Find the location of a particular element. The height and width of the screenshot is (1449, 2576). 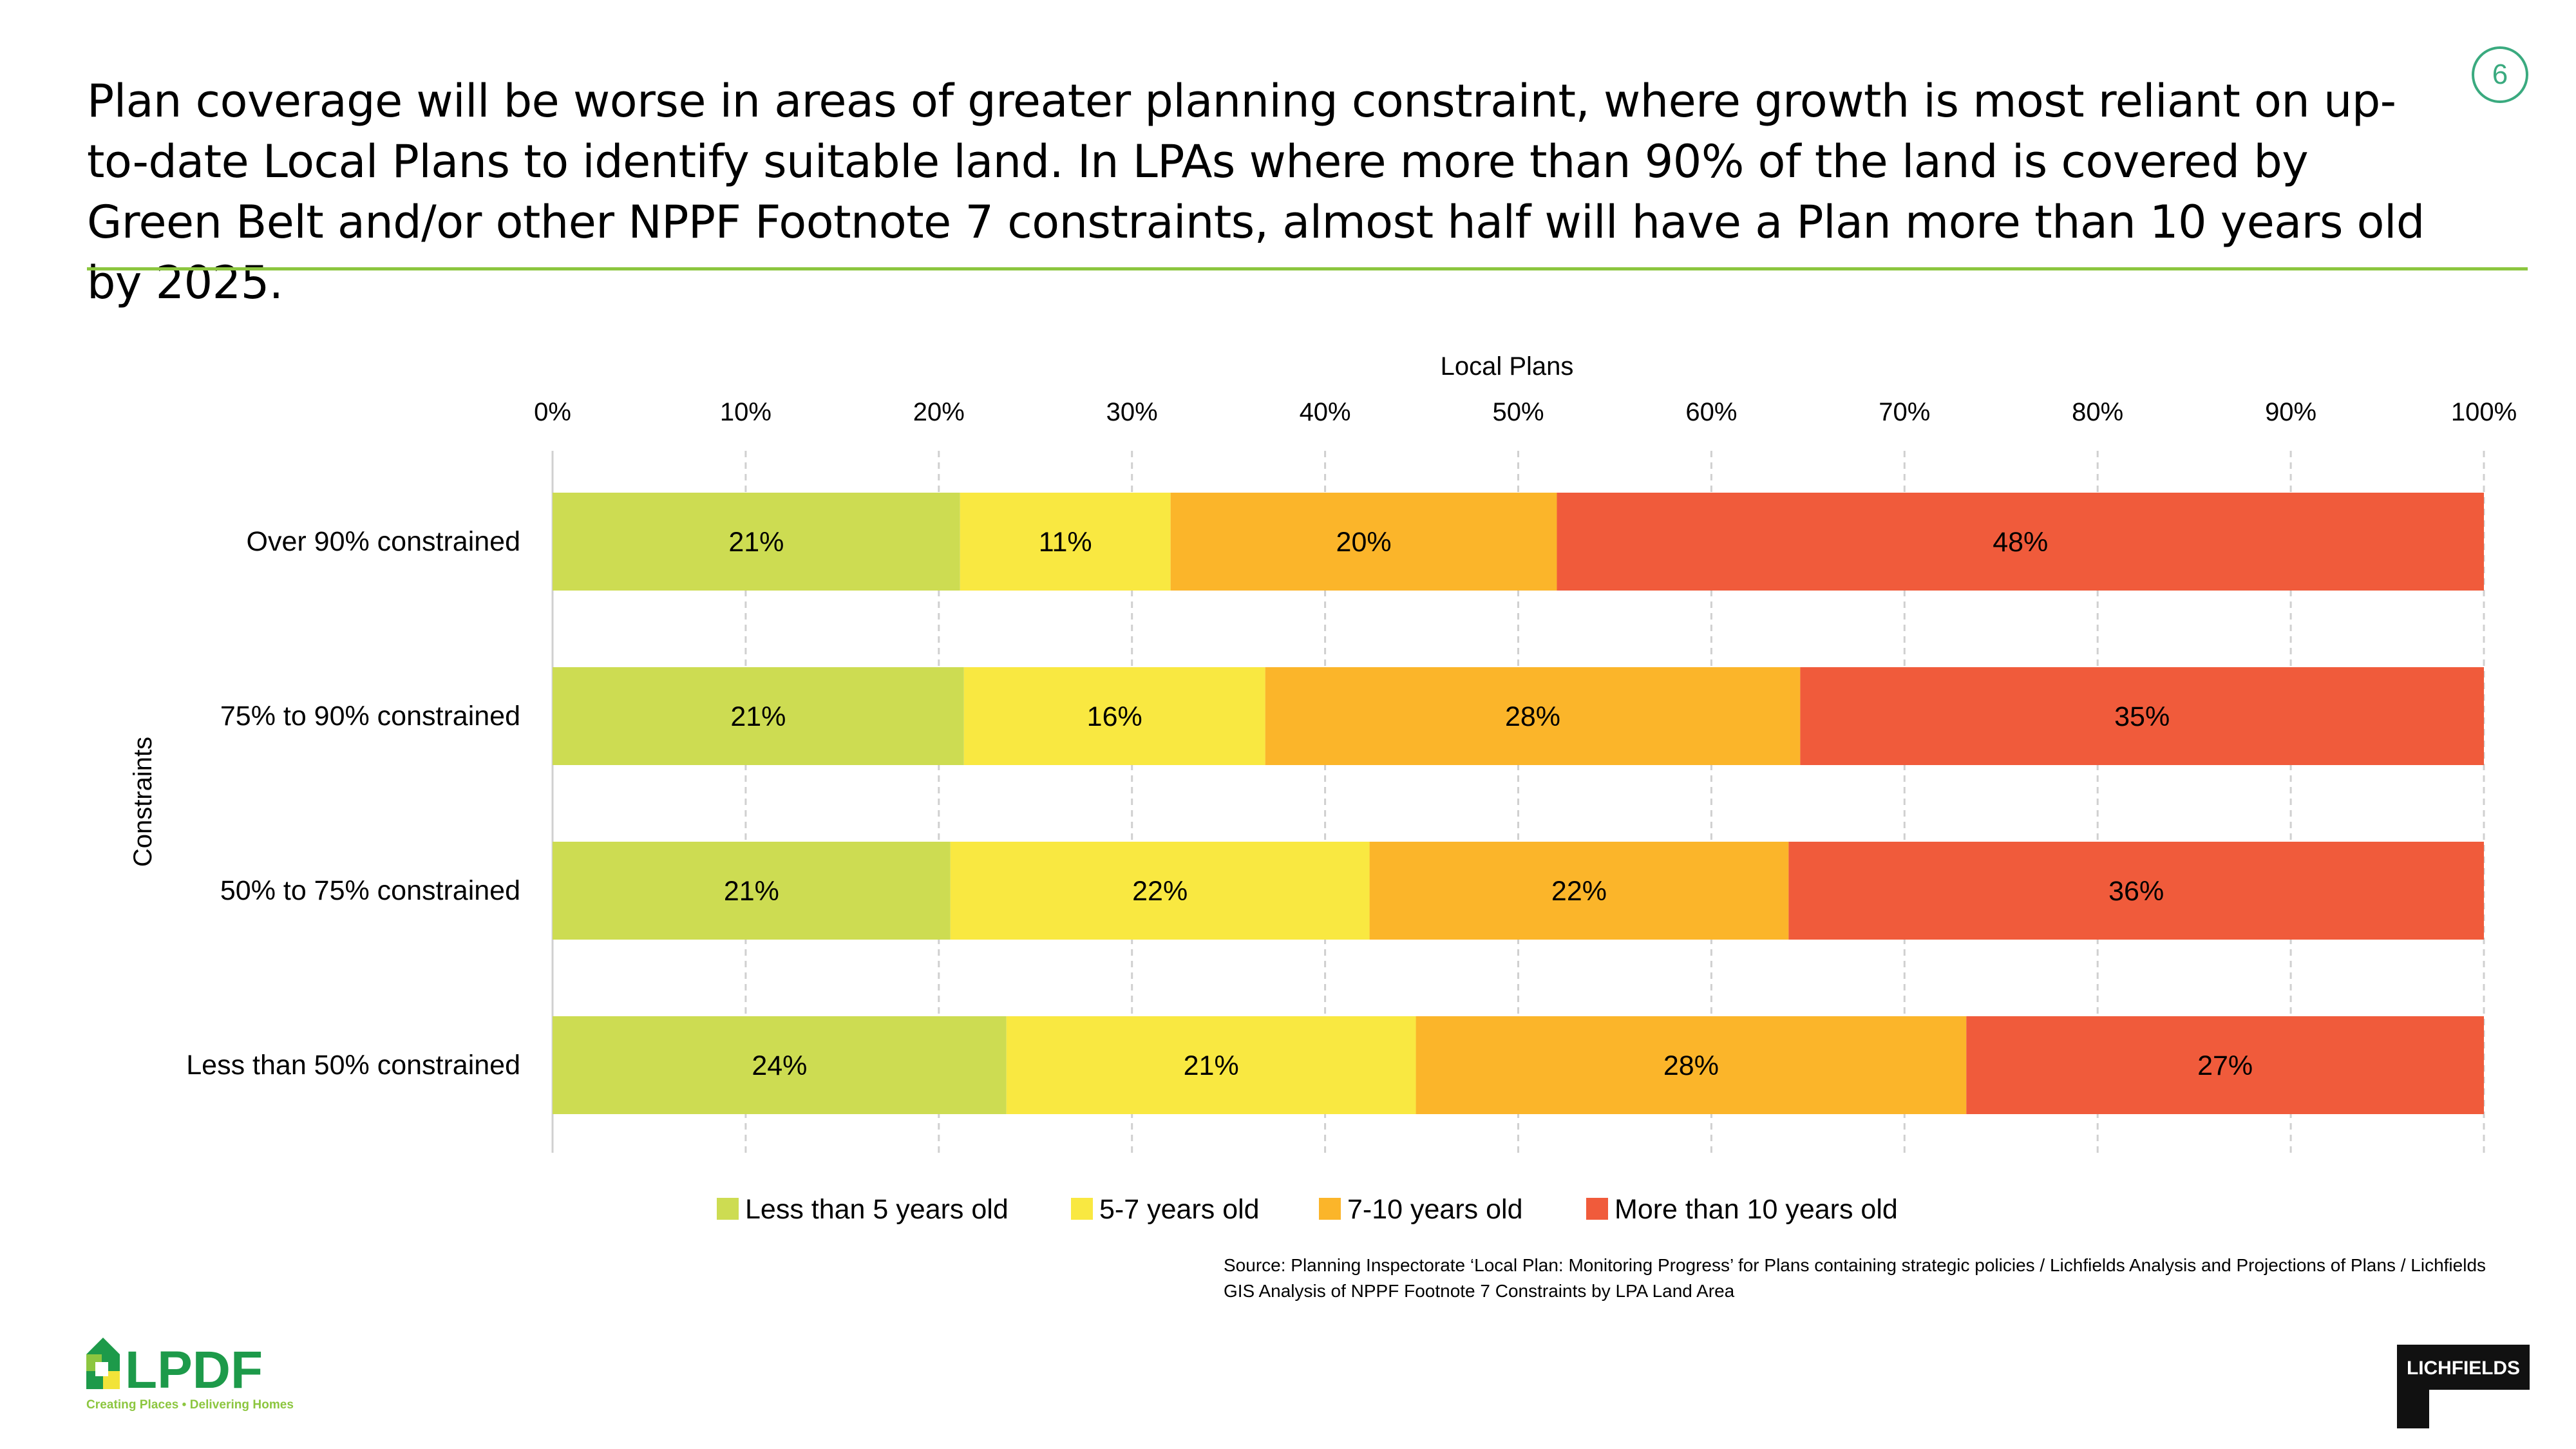

legend-item: 7-10 years old is located at coordinates (1421, 1209).